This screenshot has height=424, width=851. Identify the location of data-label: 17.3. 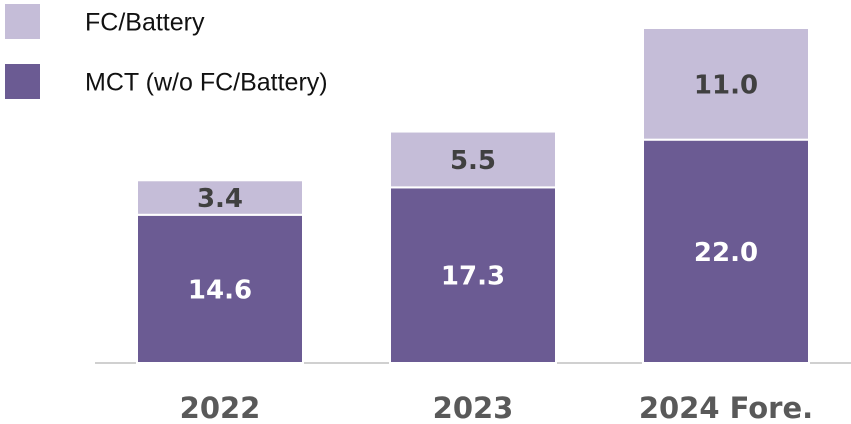
(473, 277).